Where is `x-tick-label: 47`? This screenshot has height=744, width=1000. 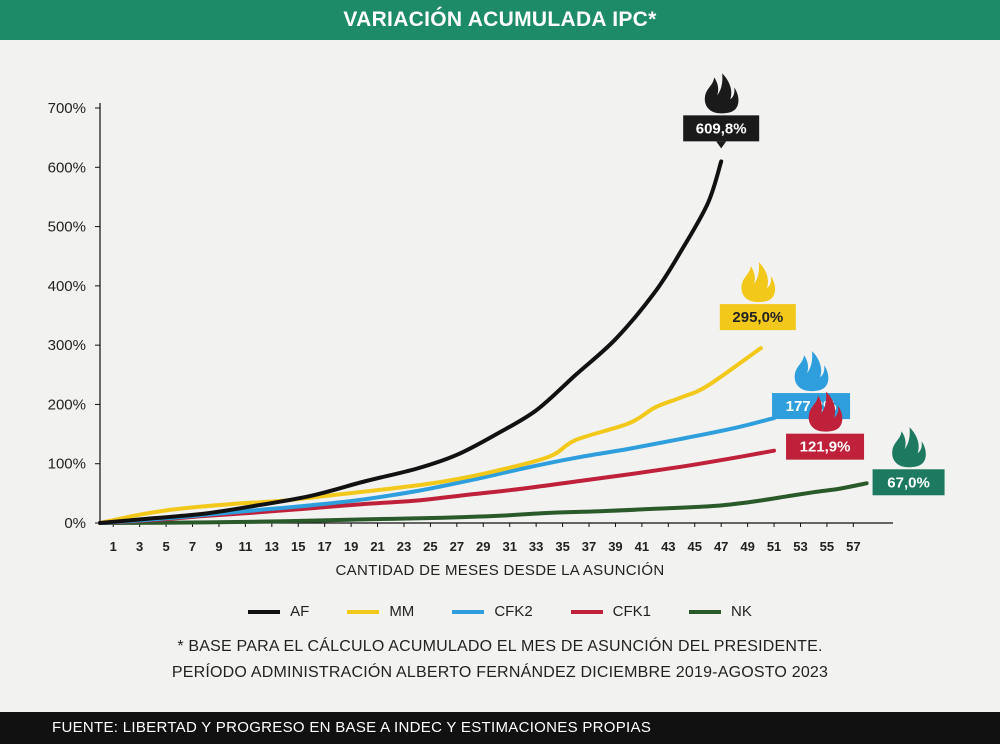
x-tick-label: 47 is located at coordinates (721, 546).